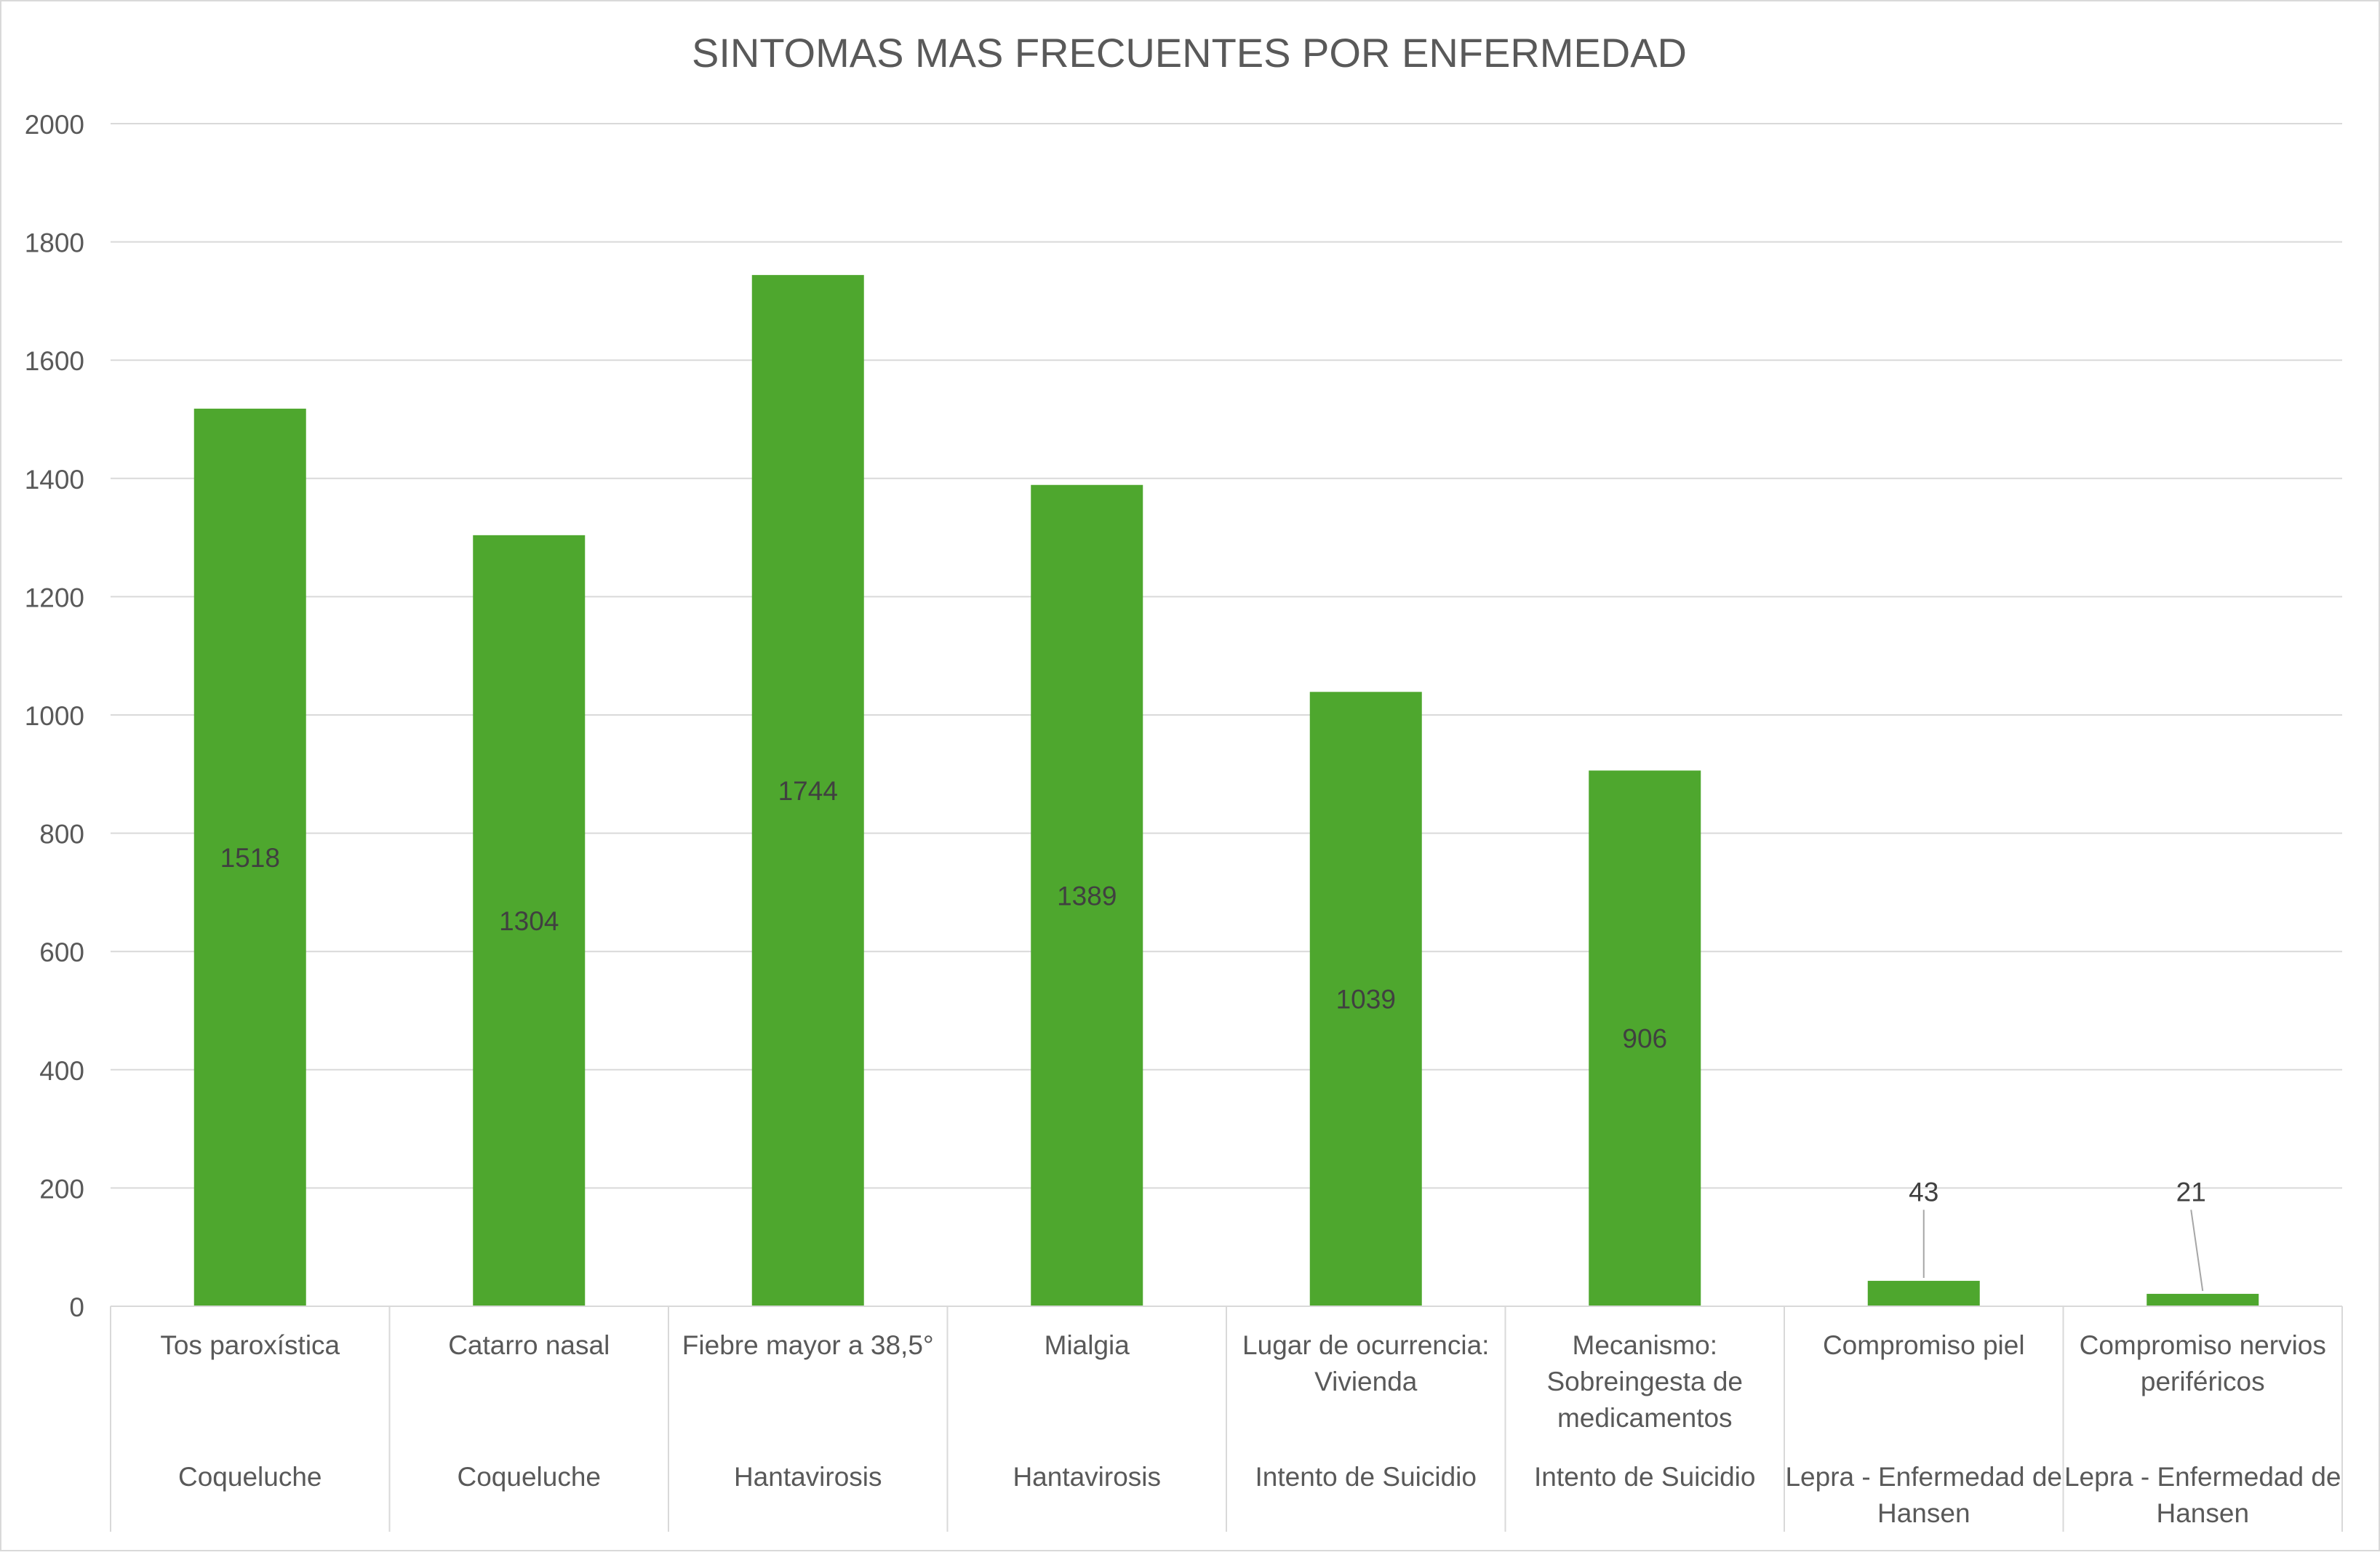 The height and width of the screenshot is (1555, 2380). I want to click on y-tick-label: 1800, so click(54, 243).